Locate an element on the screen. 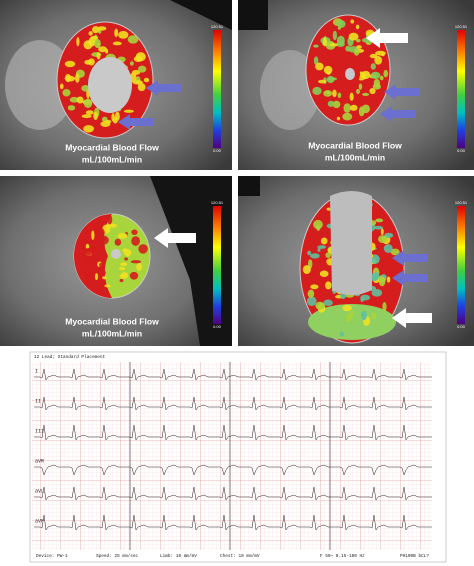  ecg-footer: PH100B bCL? is located at coordinates (414, 556).